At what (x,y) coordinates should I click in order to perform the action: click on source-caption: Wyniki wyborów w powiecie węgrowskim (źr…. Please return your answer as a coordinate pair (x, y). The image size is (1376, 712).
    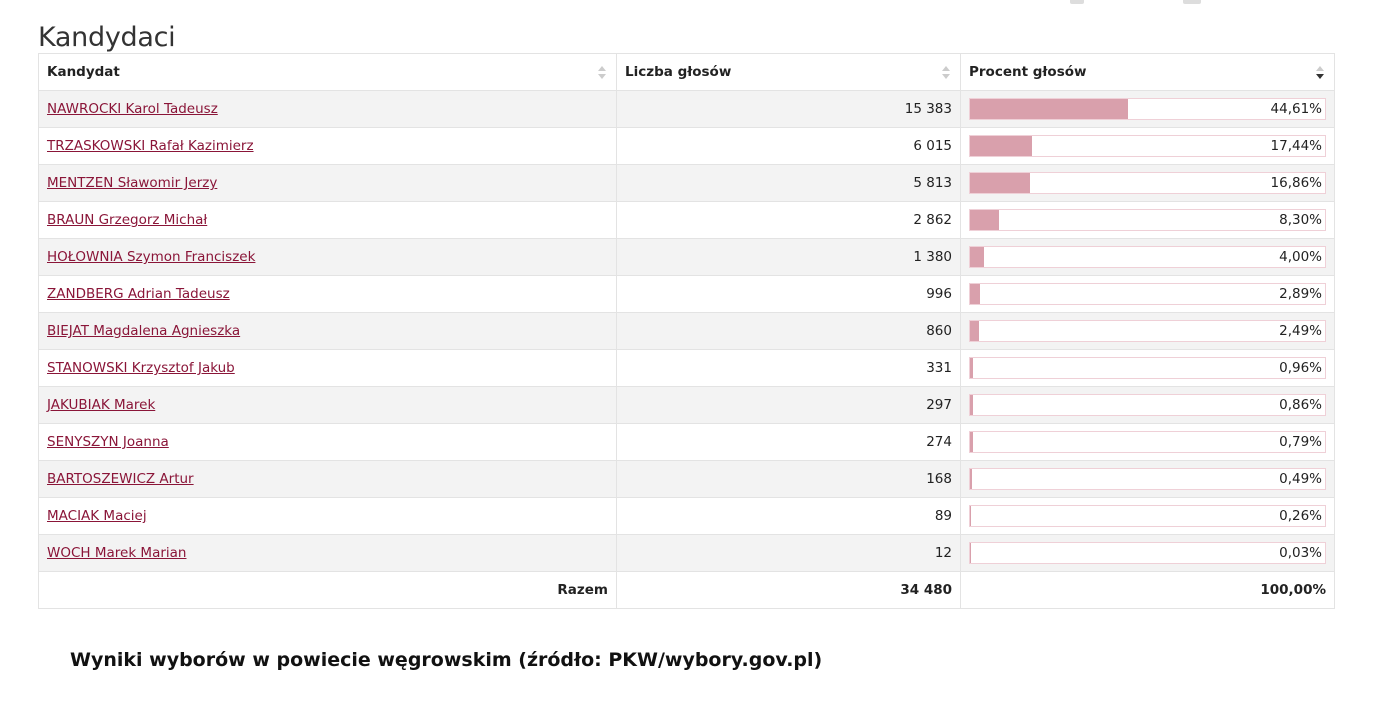
    Looking at the image, I should click on (446, 660).